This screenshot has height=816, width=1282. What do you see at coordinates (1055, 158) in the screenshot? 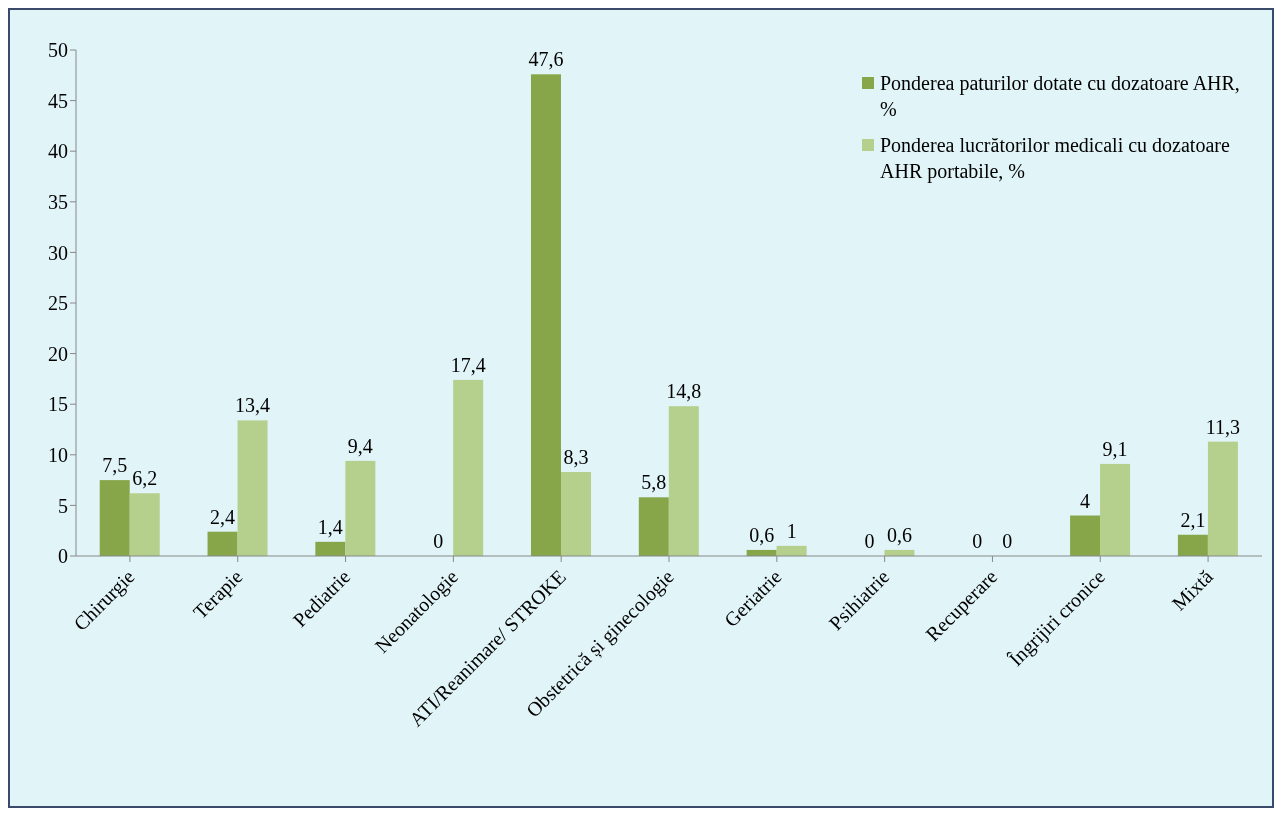
I see `legend-label: Ponderea lucrătorilor medicali cu dozatoare AHR portabile, %` at bounding box center [1055, 158].